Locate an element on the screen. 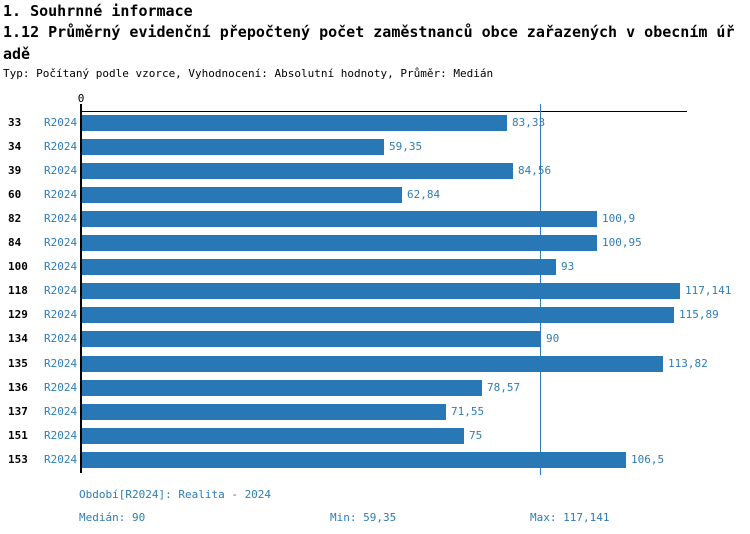 Image resolution: width=750 pixels, height=534 pixels. category-label: 100 is located at coordinates (18, 266).